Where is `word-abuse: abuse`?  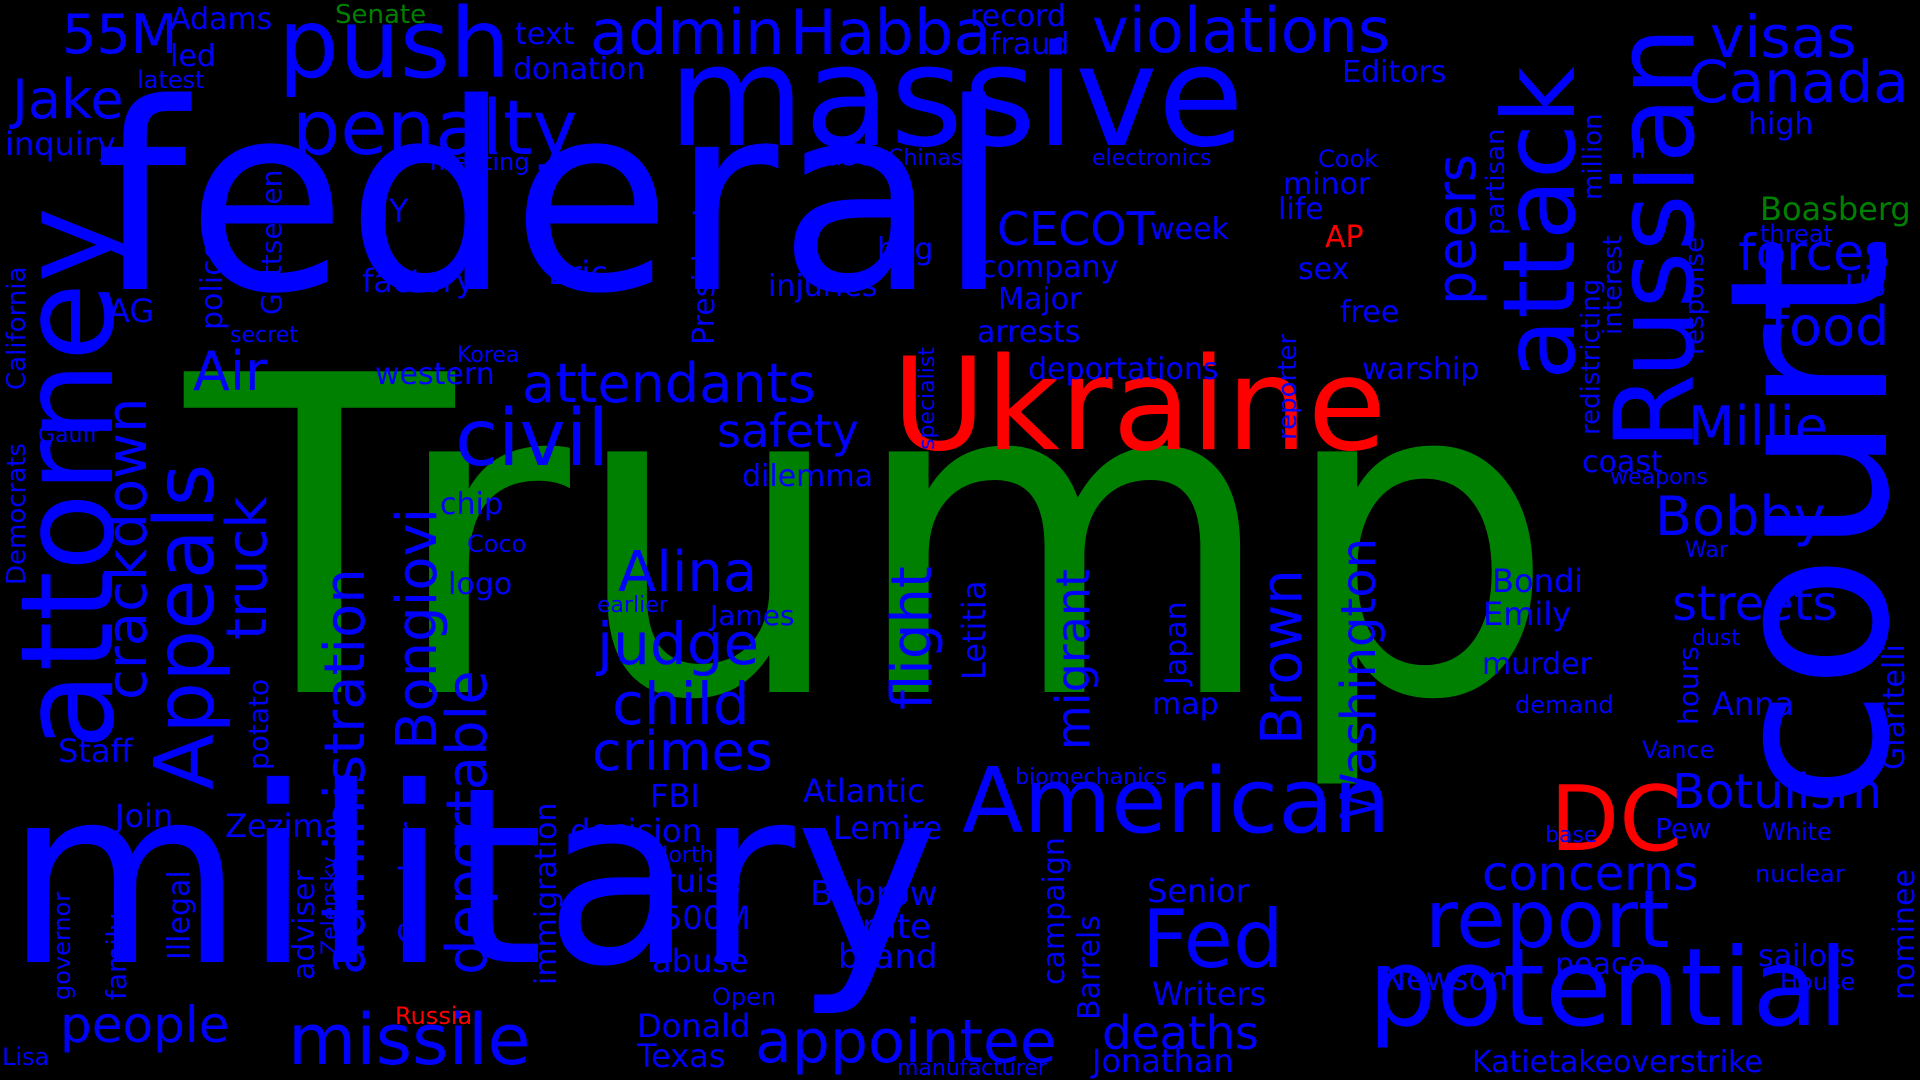 word-abuse: abuse is located at coordinates (700, 961).